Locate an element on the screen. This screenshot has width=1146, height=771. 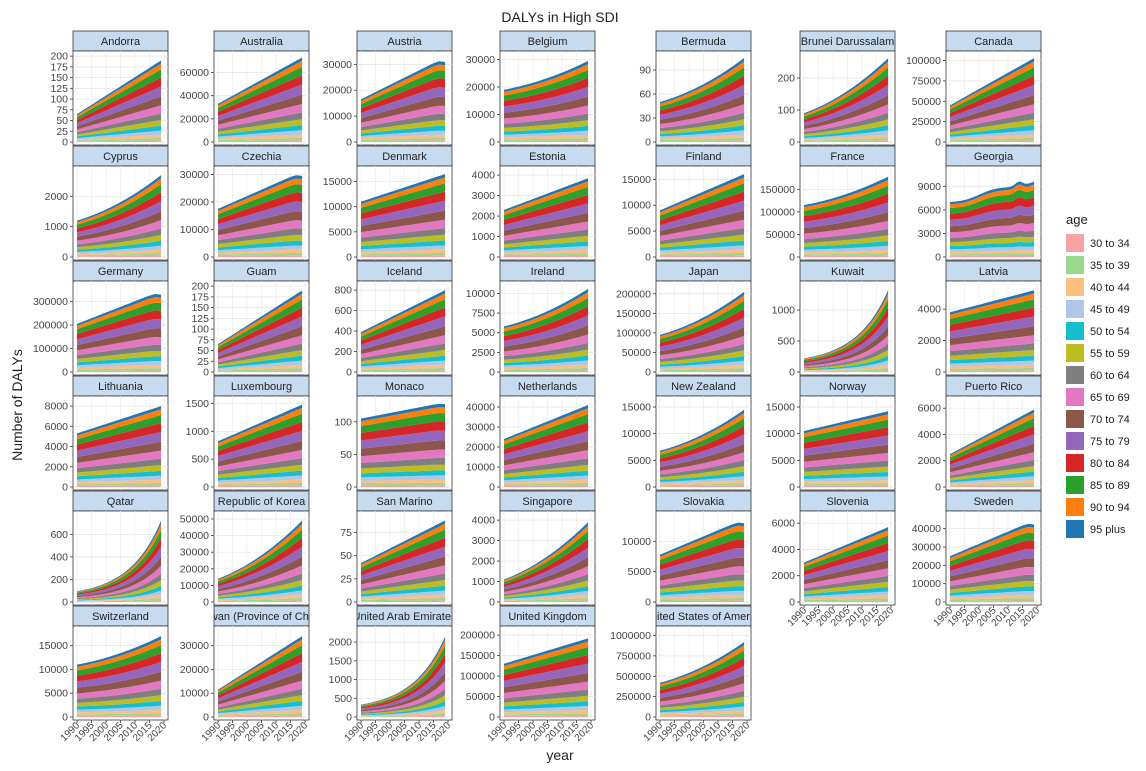
y-tick-label: 100000 is located at coordinates (477, 677).